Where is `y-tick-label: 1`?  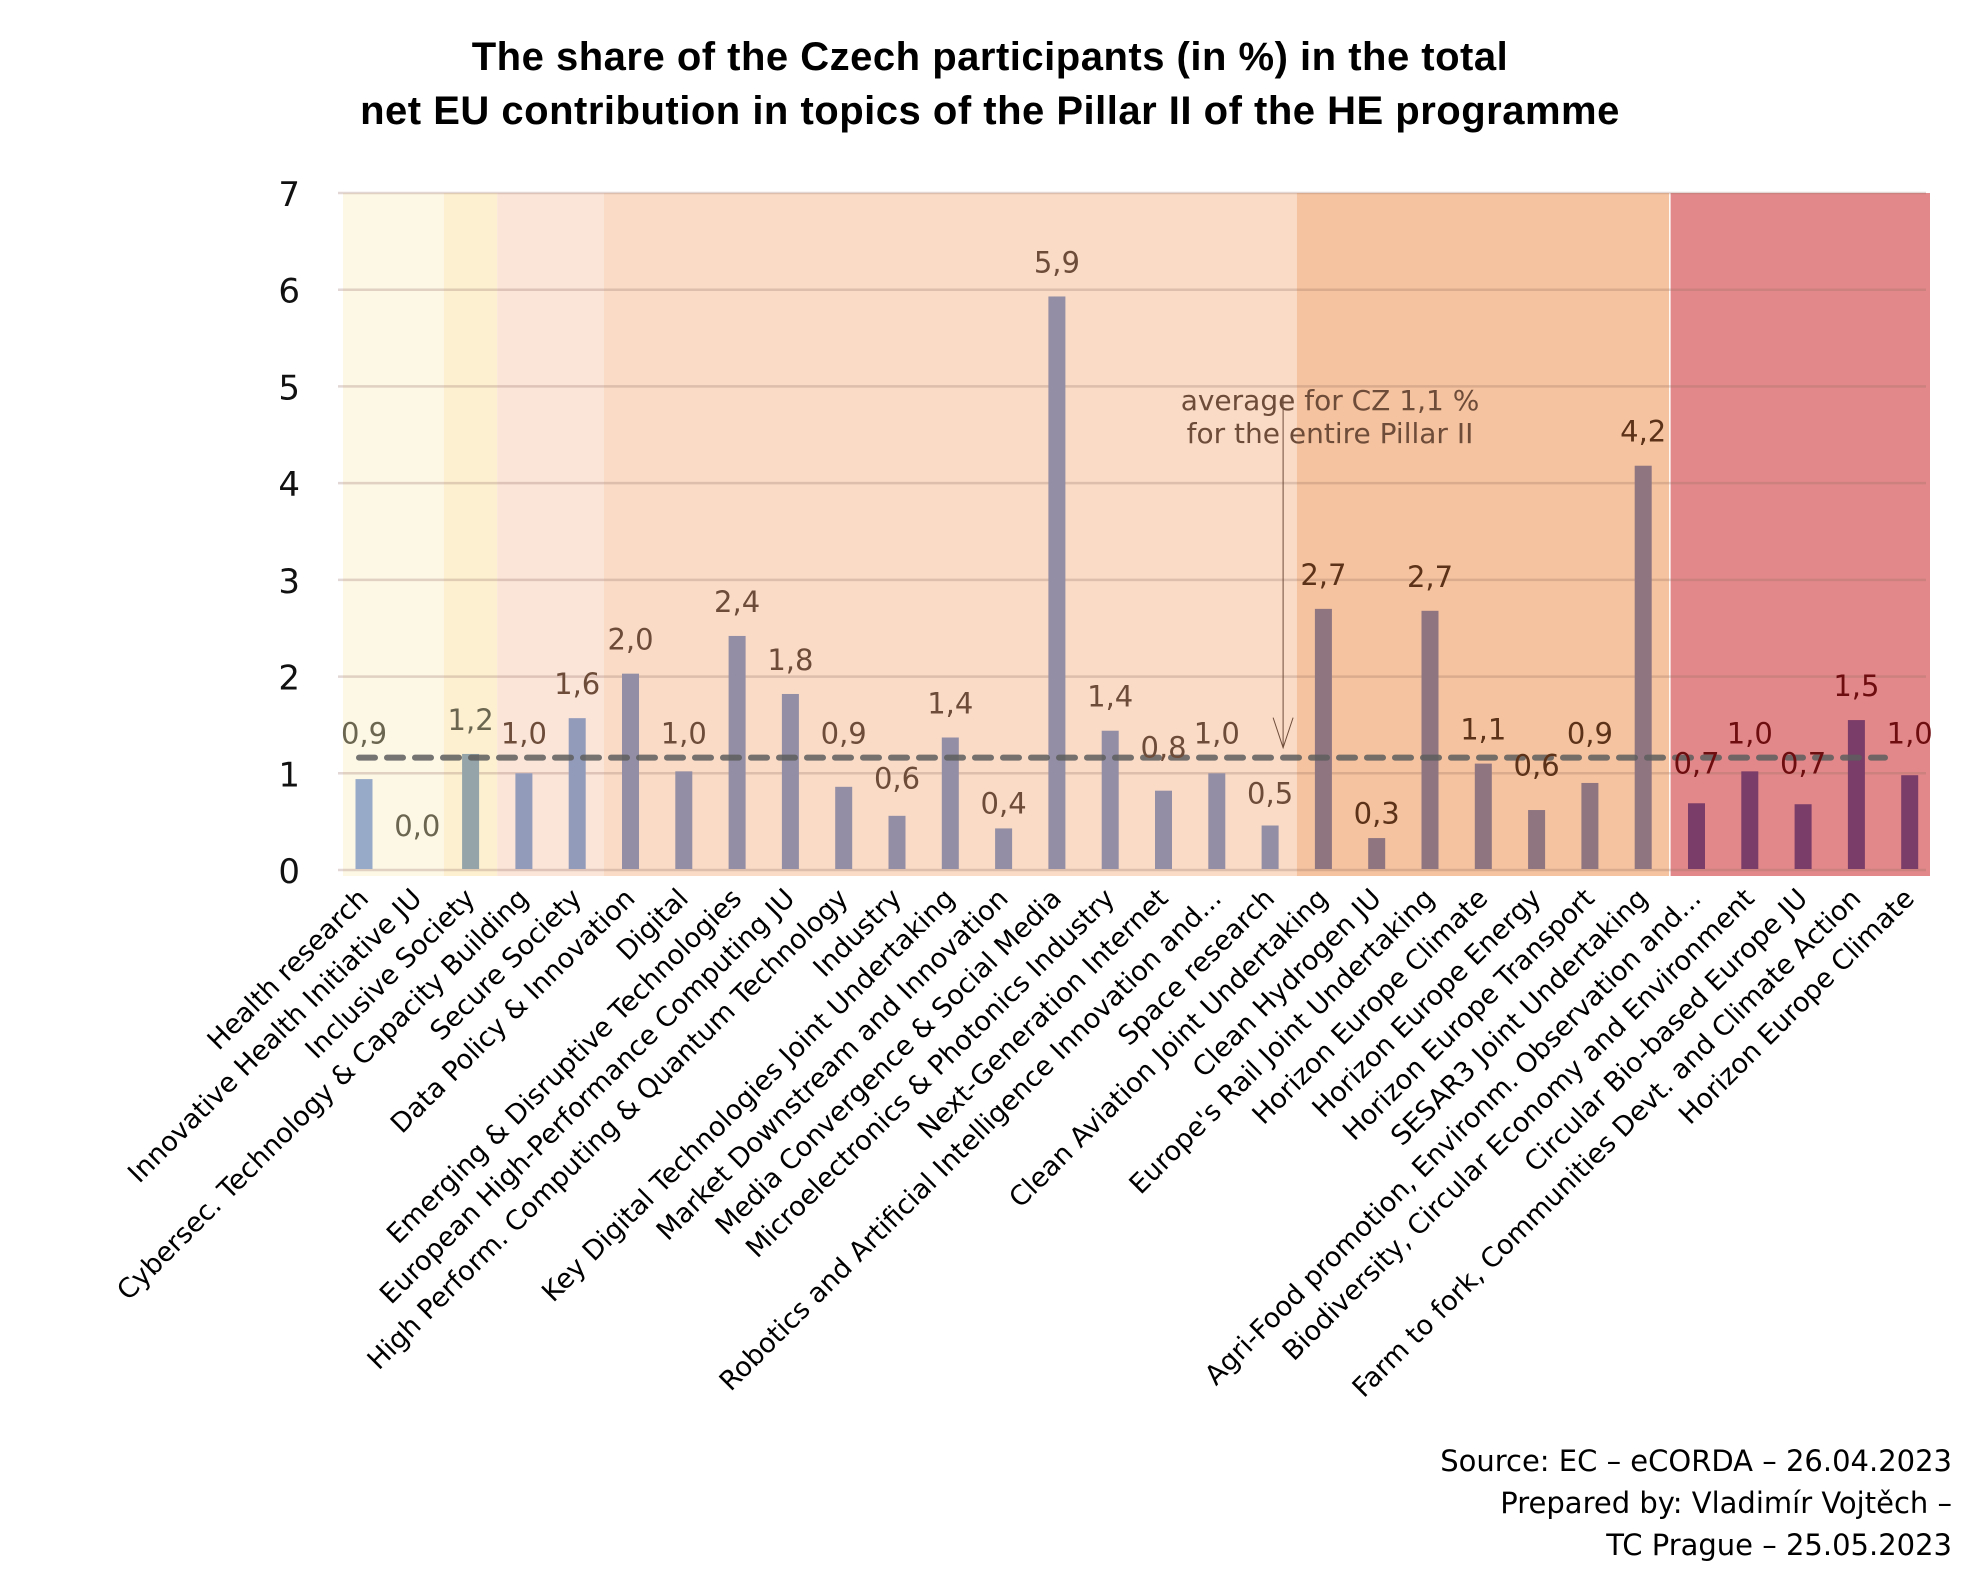
y-tick-label: 1 is located at coordinates (289, 775).